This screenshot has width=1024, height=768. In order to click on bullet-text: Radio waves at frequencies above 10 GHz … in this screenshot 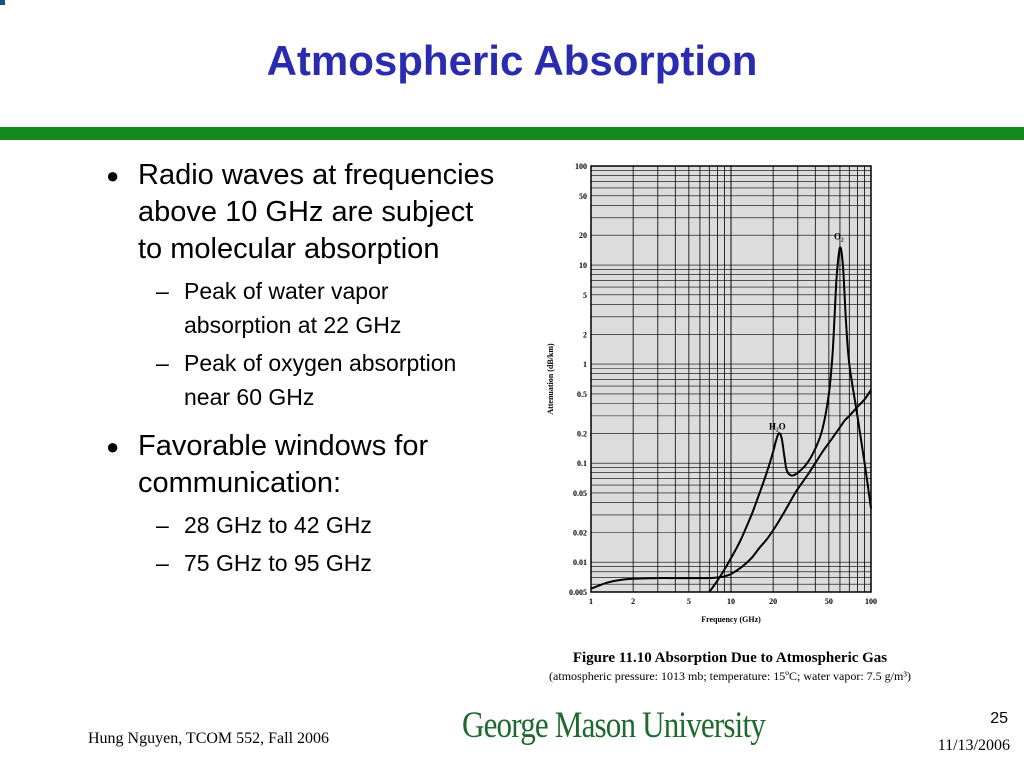, I will do `click(316, 212)`.